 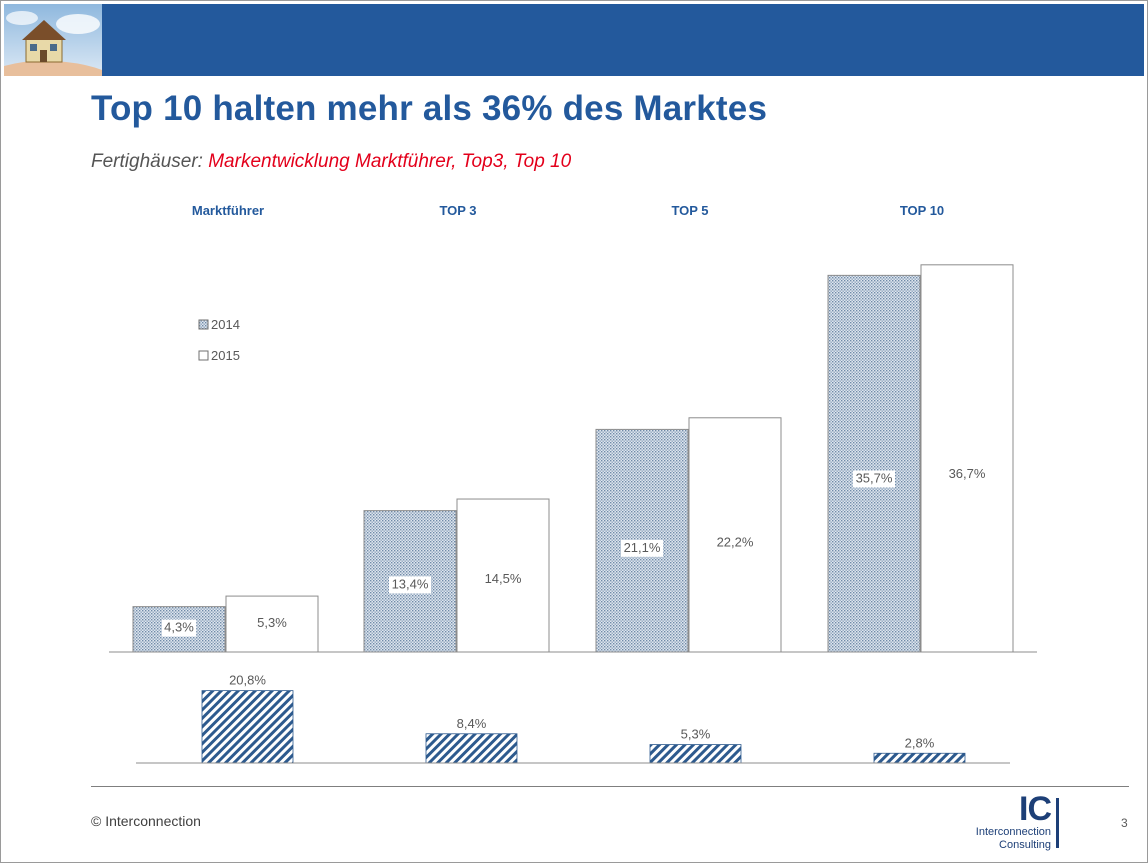 What do you see at coordinates (225, 324) in the screenshot?
I see `legend-label-2014: 2014` at bounding box center [225, 324].